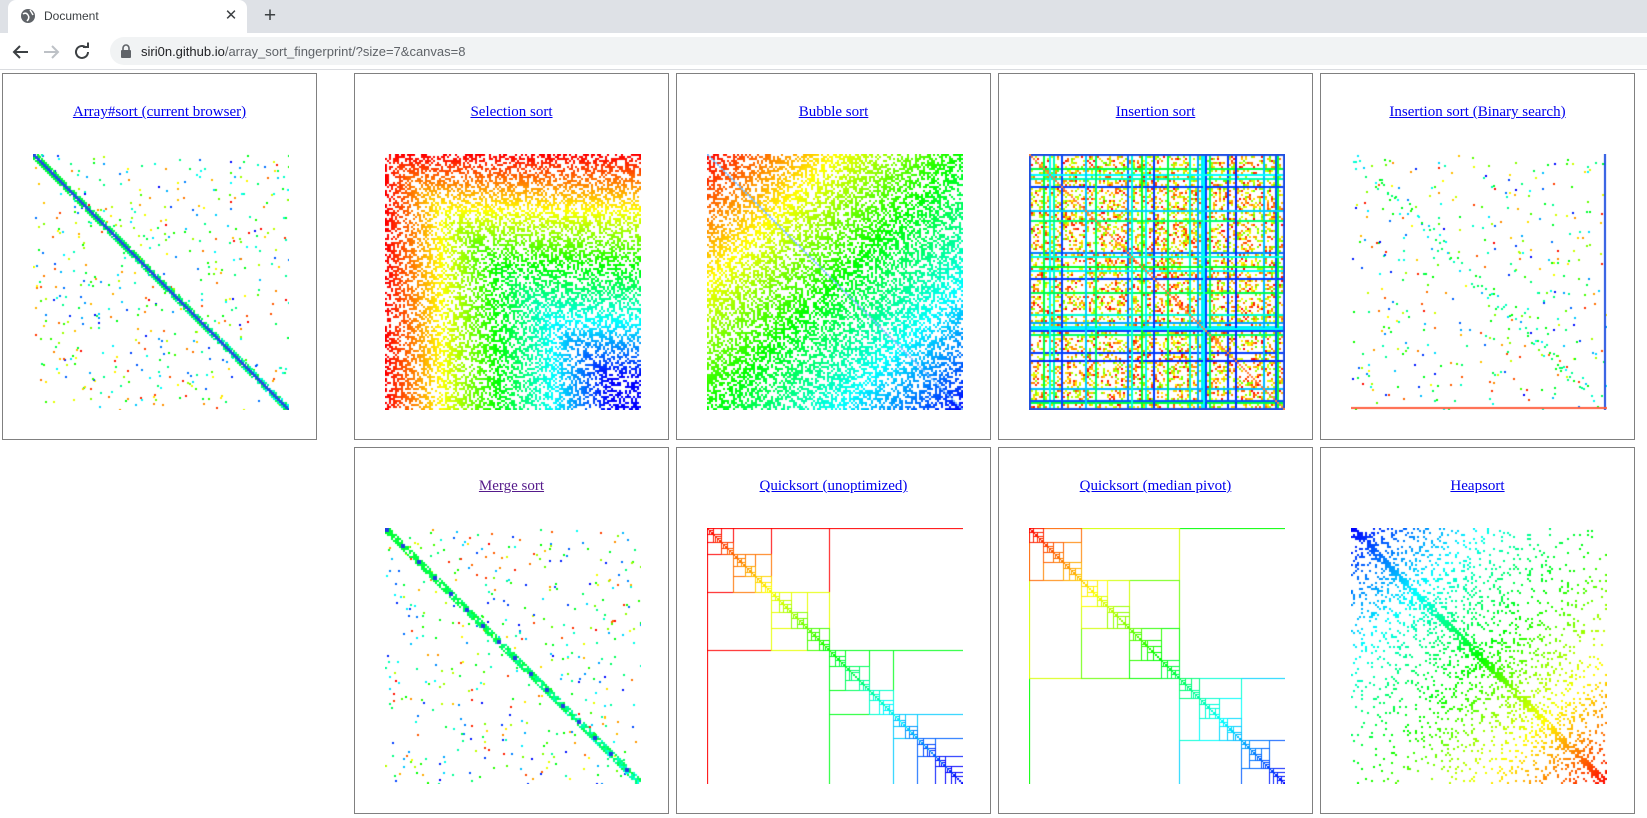 The image size is (1647, 818). What do you see at coordinates (51, 52) in the screenshot?
I see `forward-arrow-icon` at bounding box center [51, 52].